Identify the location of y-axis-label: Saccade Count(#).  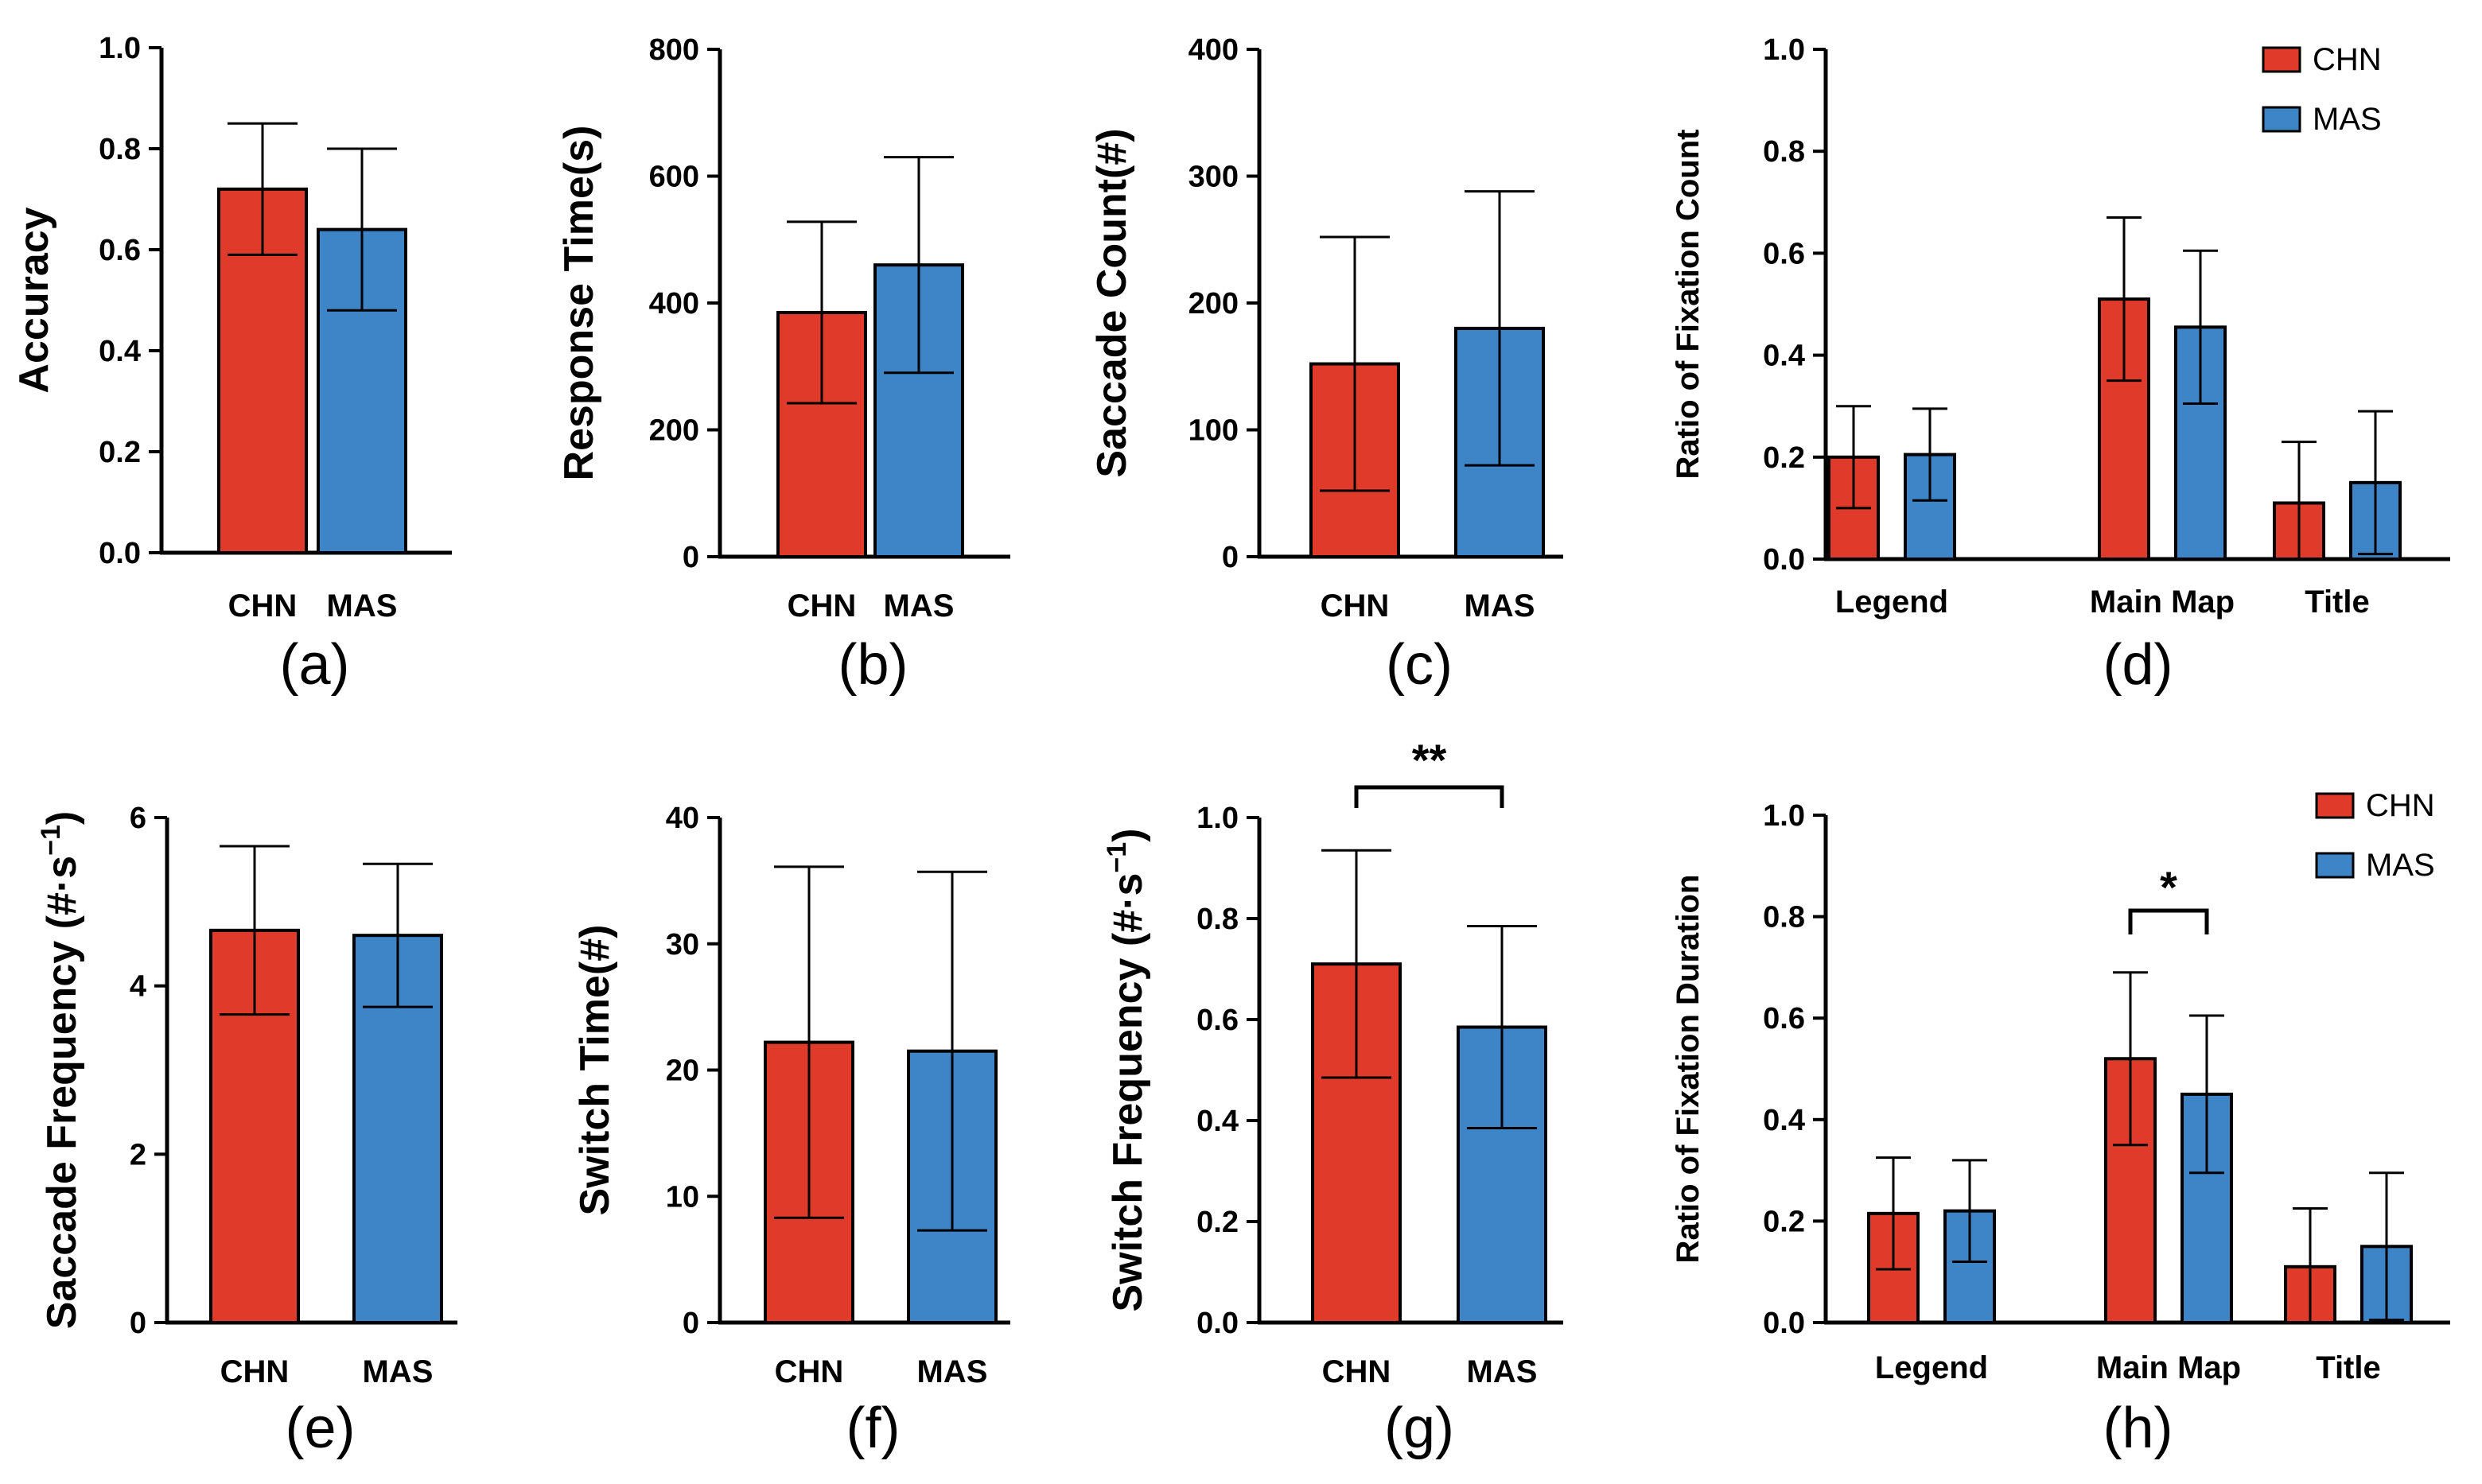
(1112, 302).